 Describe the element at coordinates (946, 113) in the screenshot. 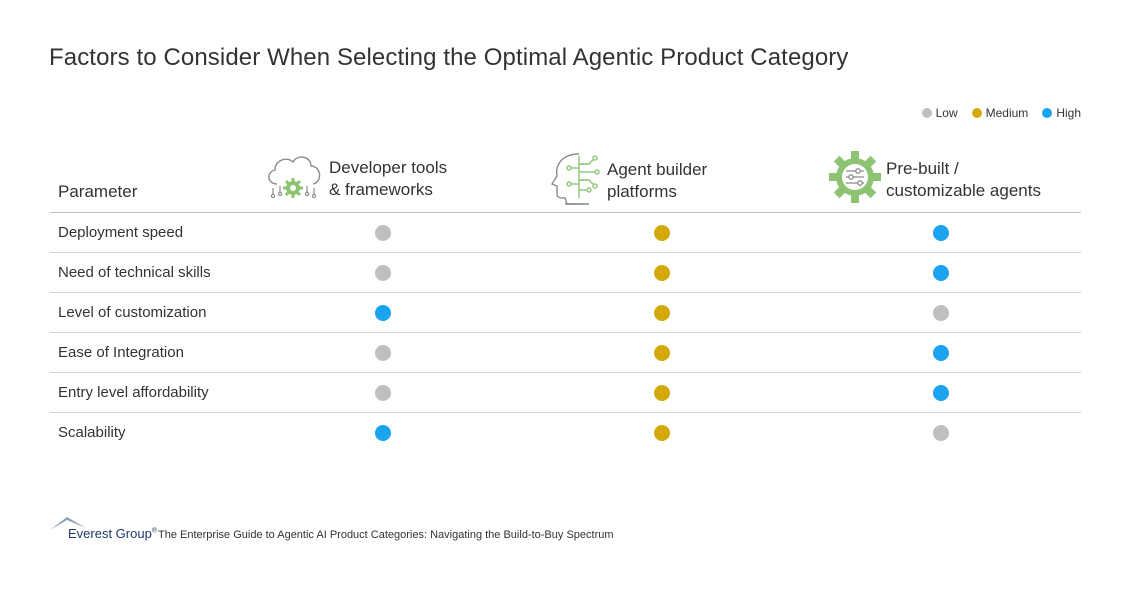

I see `legend-label-low: Low` at that location.